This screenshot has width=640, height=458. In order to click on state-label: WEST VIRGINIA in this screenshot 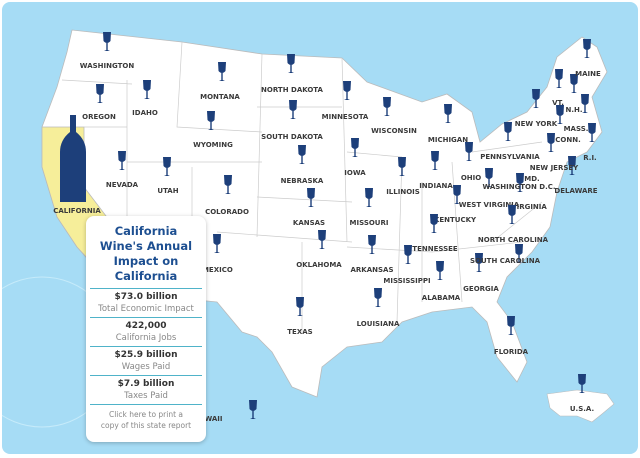, I will do `click(489, 205)`.